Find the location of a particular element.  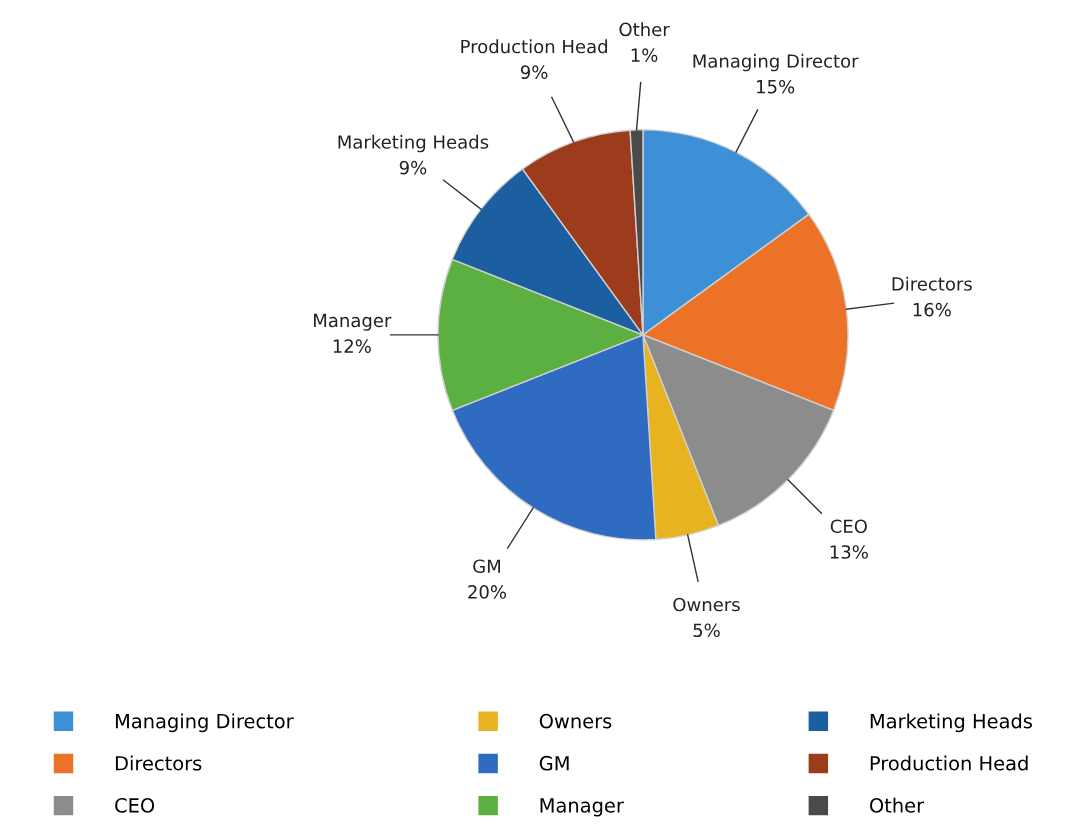

data-label: 16% is located at coordinates (932, 309).